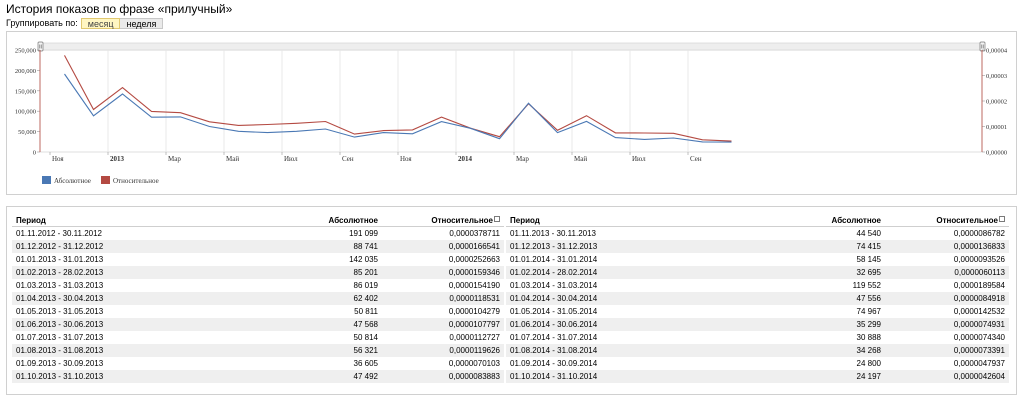 The height and width of the screenshot is (403, 1024). Describe the element at coordinates (982, 46) in the screenshot. I see `navigator-handle-right` at that location.